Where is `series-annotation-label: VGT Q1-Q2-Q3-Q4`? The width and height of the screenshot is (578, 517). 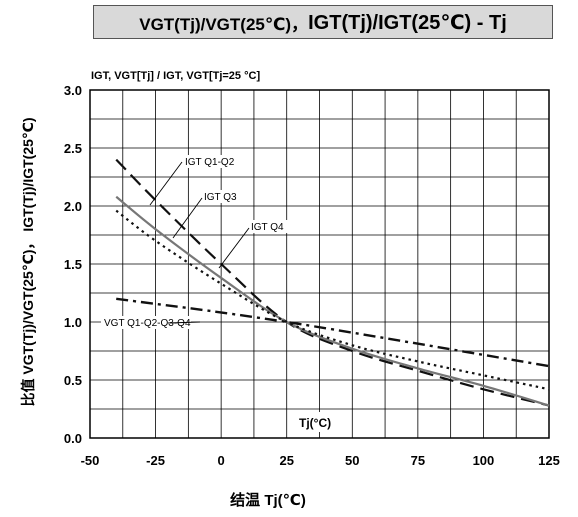
series-annotation-label: VGT Q1-Q2-Q3-Q4 is located at coordinates (147, 323).